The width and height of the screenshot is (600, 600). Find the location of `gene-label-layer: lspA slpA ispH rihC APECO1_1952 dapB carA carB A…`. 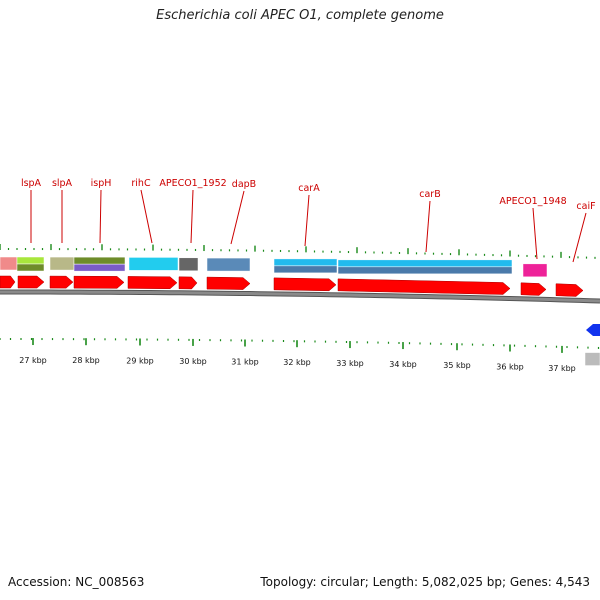

gene-label-layer: lspA slpA ispH rihC APECO1_1952 dapB carA carB A… is located at coordinates (308, 220).